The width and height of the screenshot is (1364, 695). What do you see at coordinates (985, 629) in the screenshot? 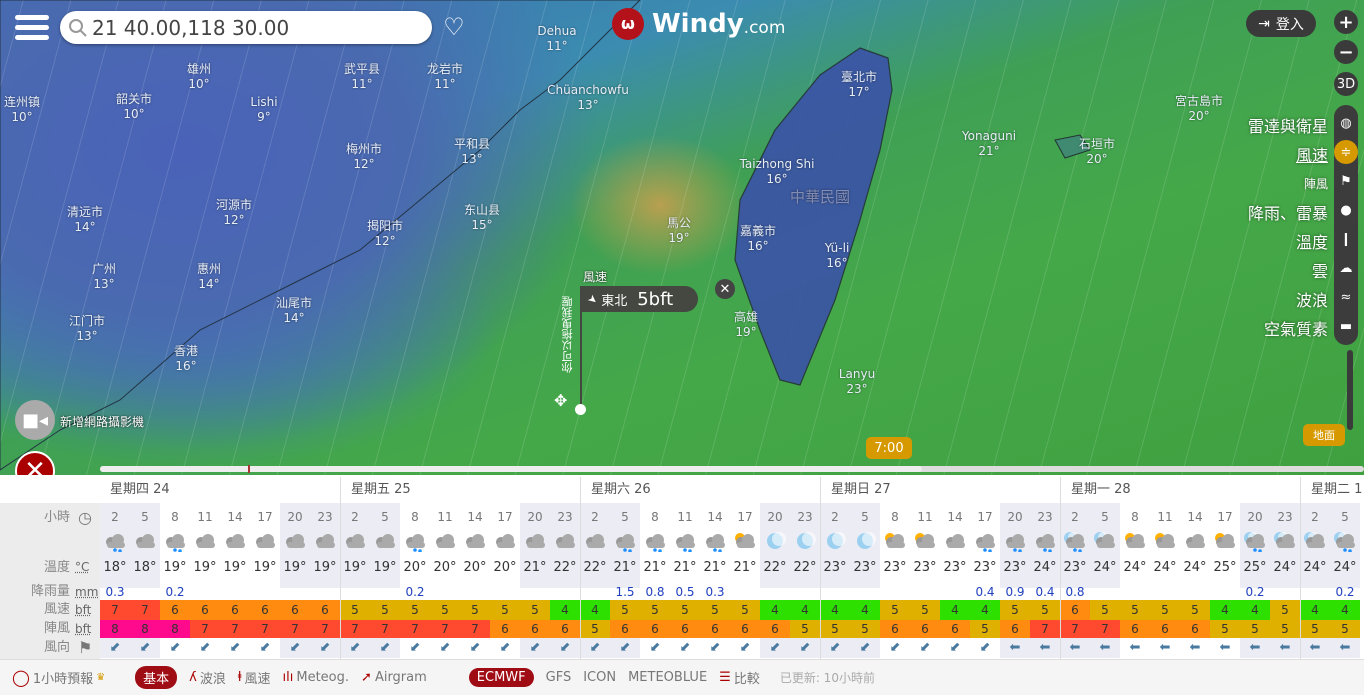
I see `gust-cell: 5` at bounding box center [985, 629].